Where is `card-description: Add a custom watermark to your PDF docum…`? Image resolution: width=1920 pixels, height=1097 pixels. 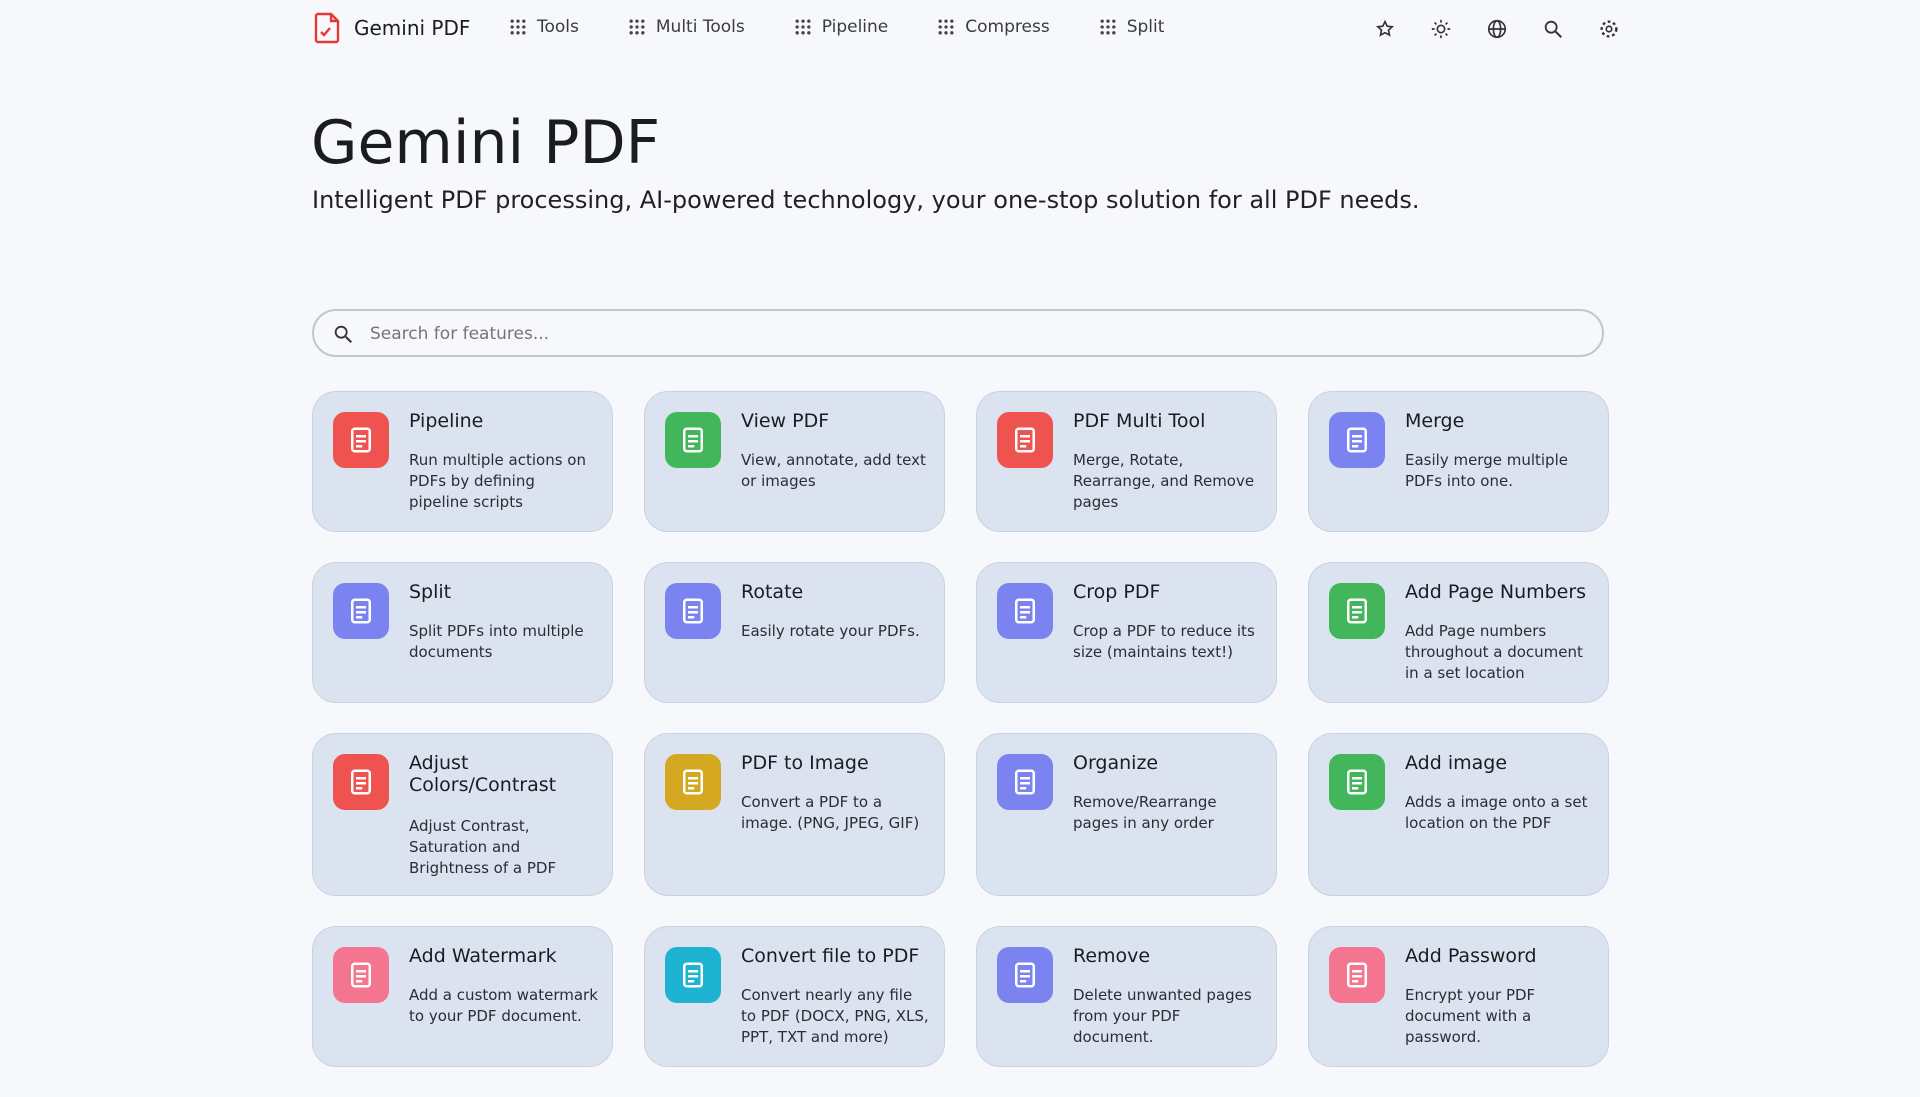
card-description: Add a custom watermark to your PDF docum… is located at coordinates (503, 1005).